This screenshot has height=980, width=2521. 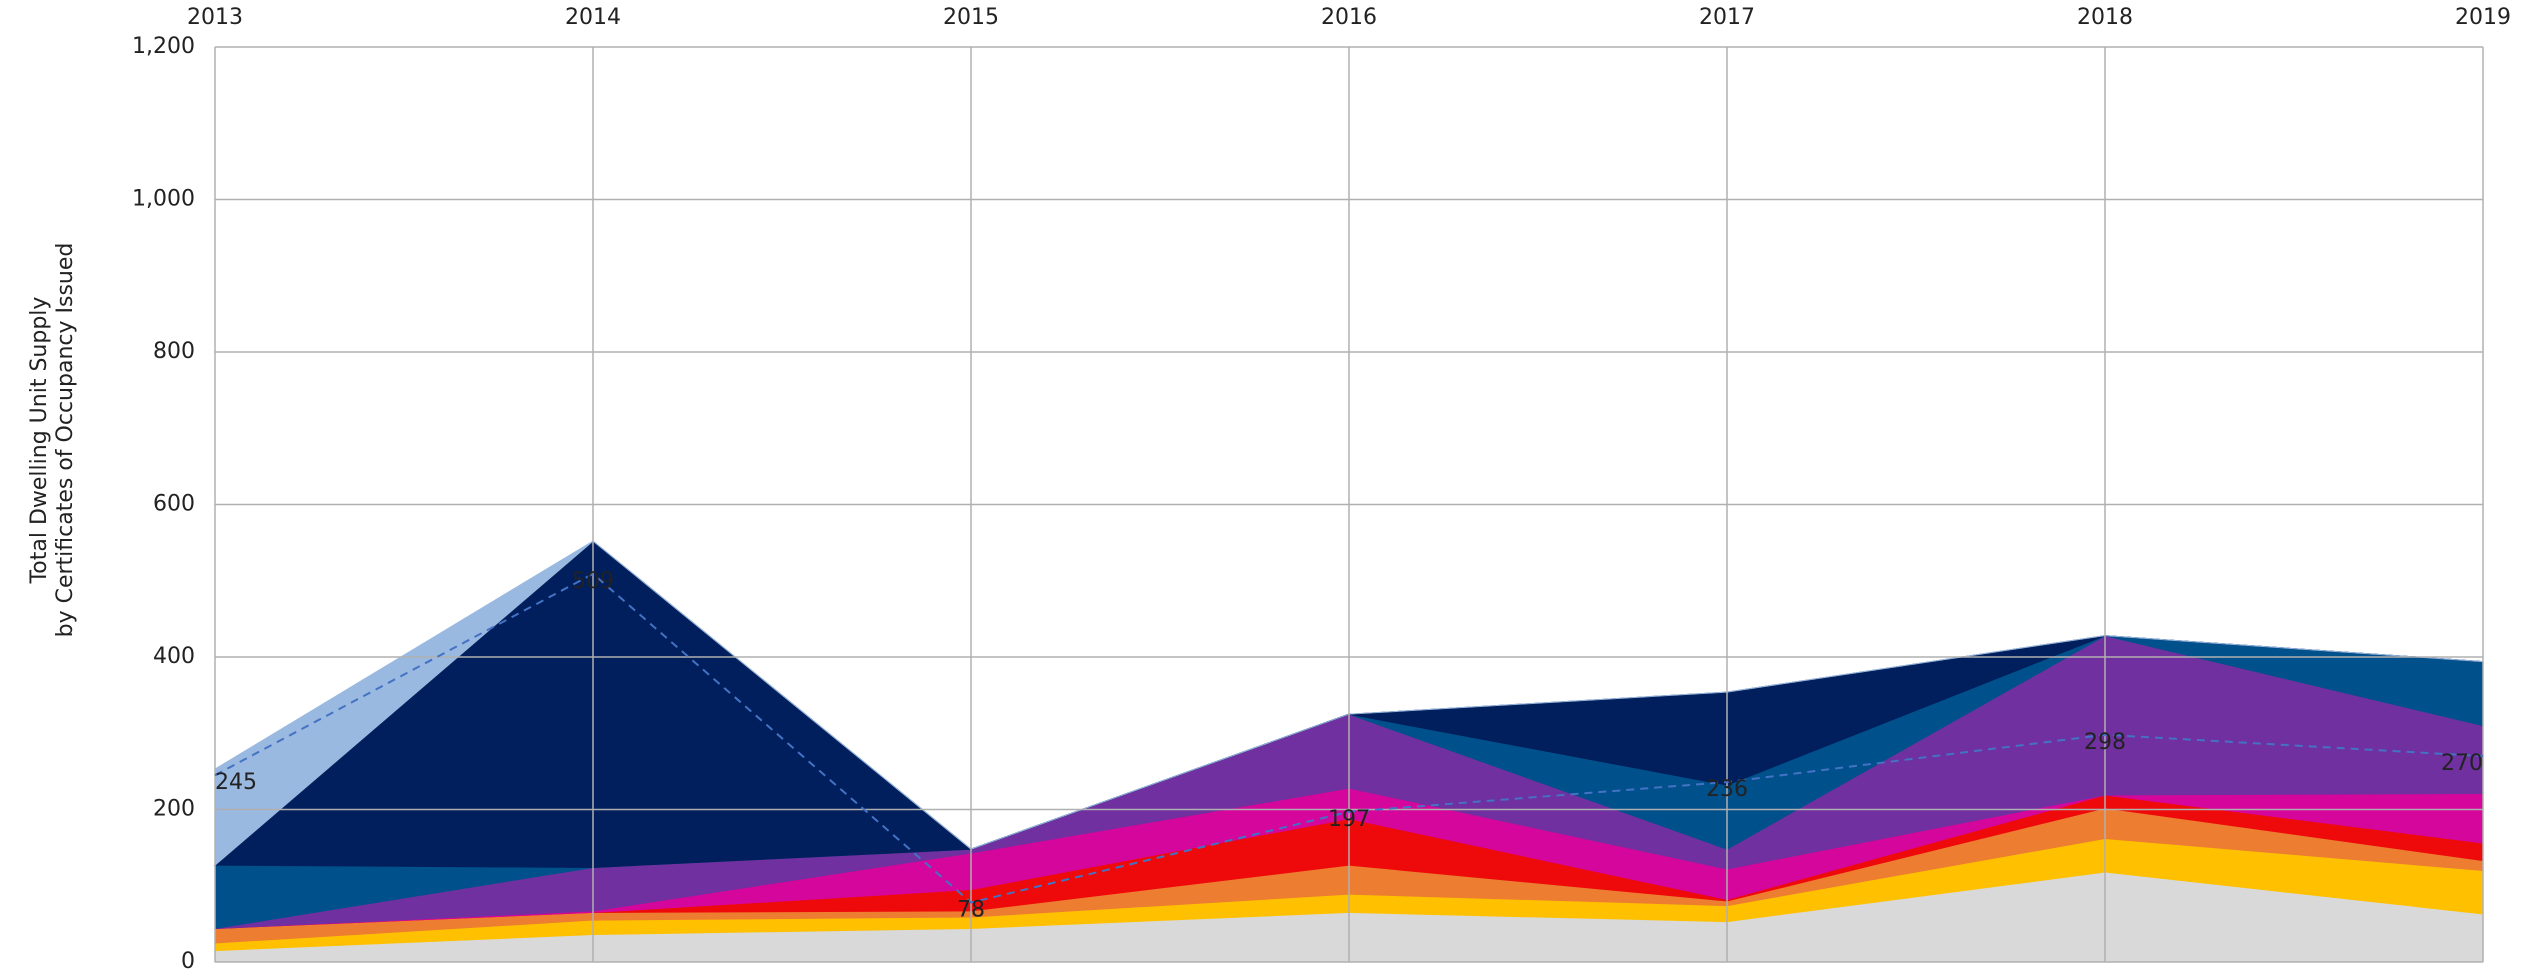 I want to click on y-axis-title: by Certificates of Occupancy Issued, so click(x=65, y=440).